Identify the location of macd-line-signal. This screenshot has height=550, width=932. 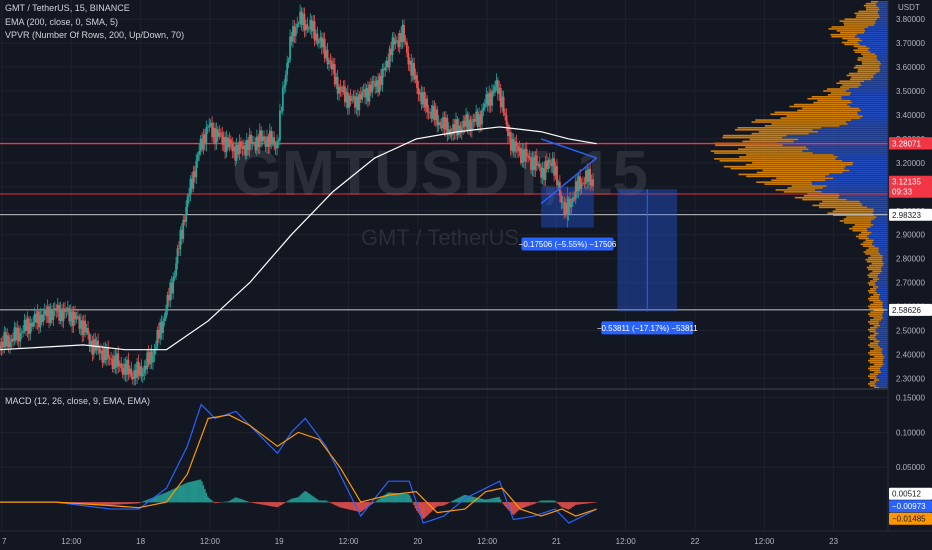
(298, 465).